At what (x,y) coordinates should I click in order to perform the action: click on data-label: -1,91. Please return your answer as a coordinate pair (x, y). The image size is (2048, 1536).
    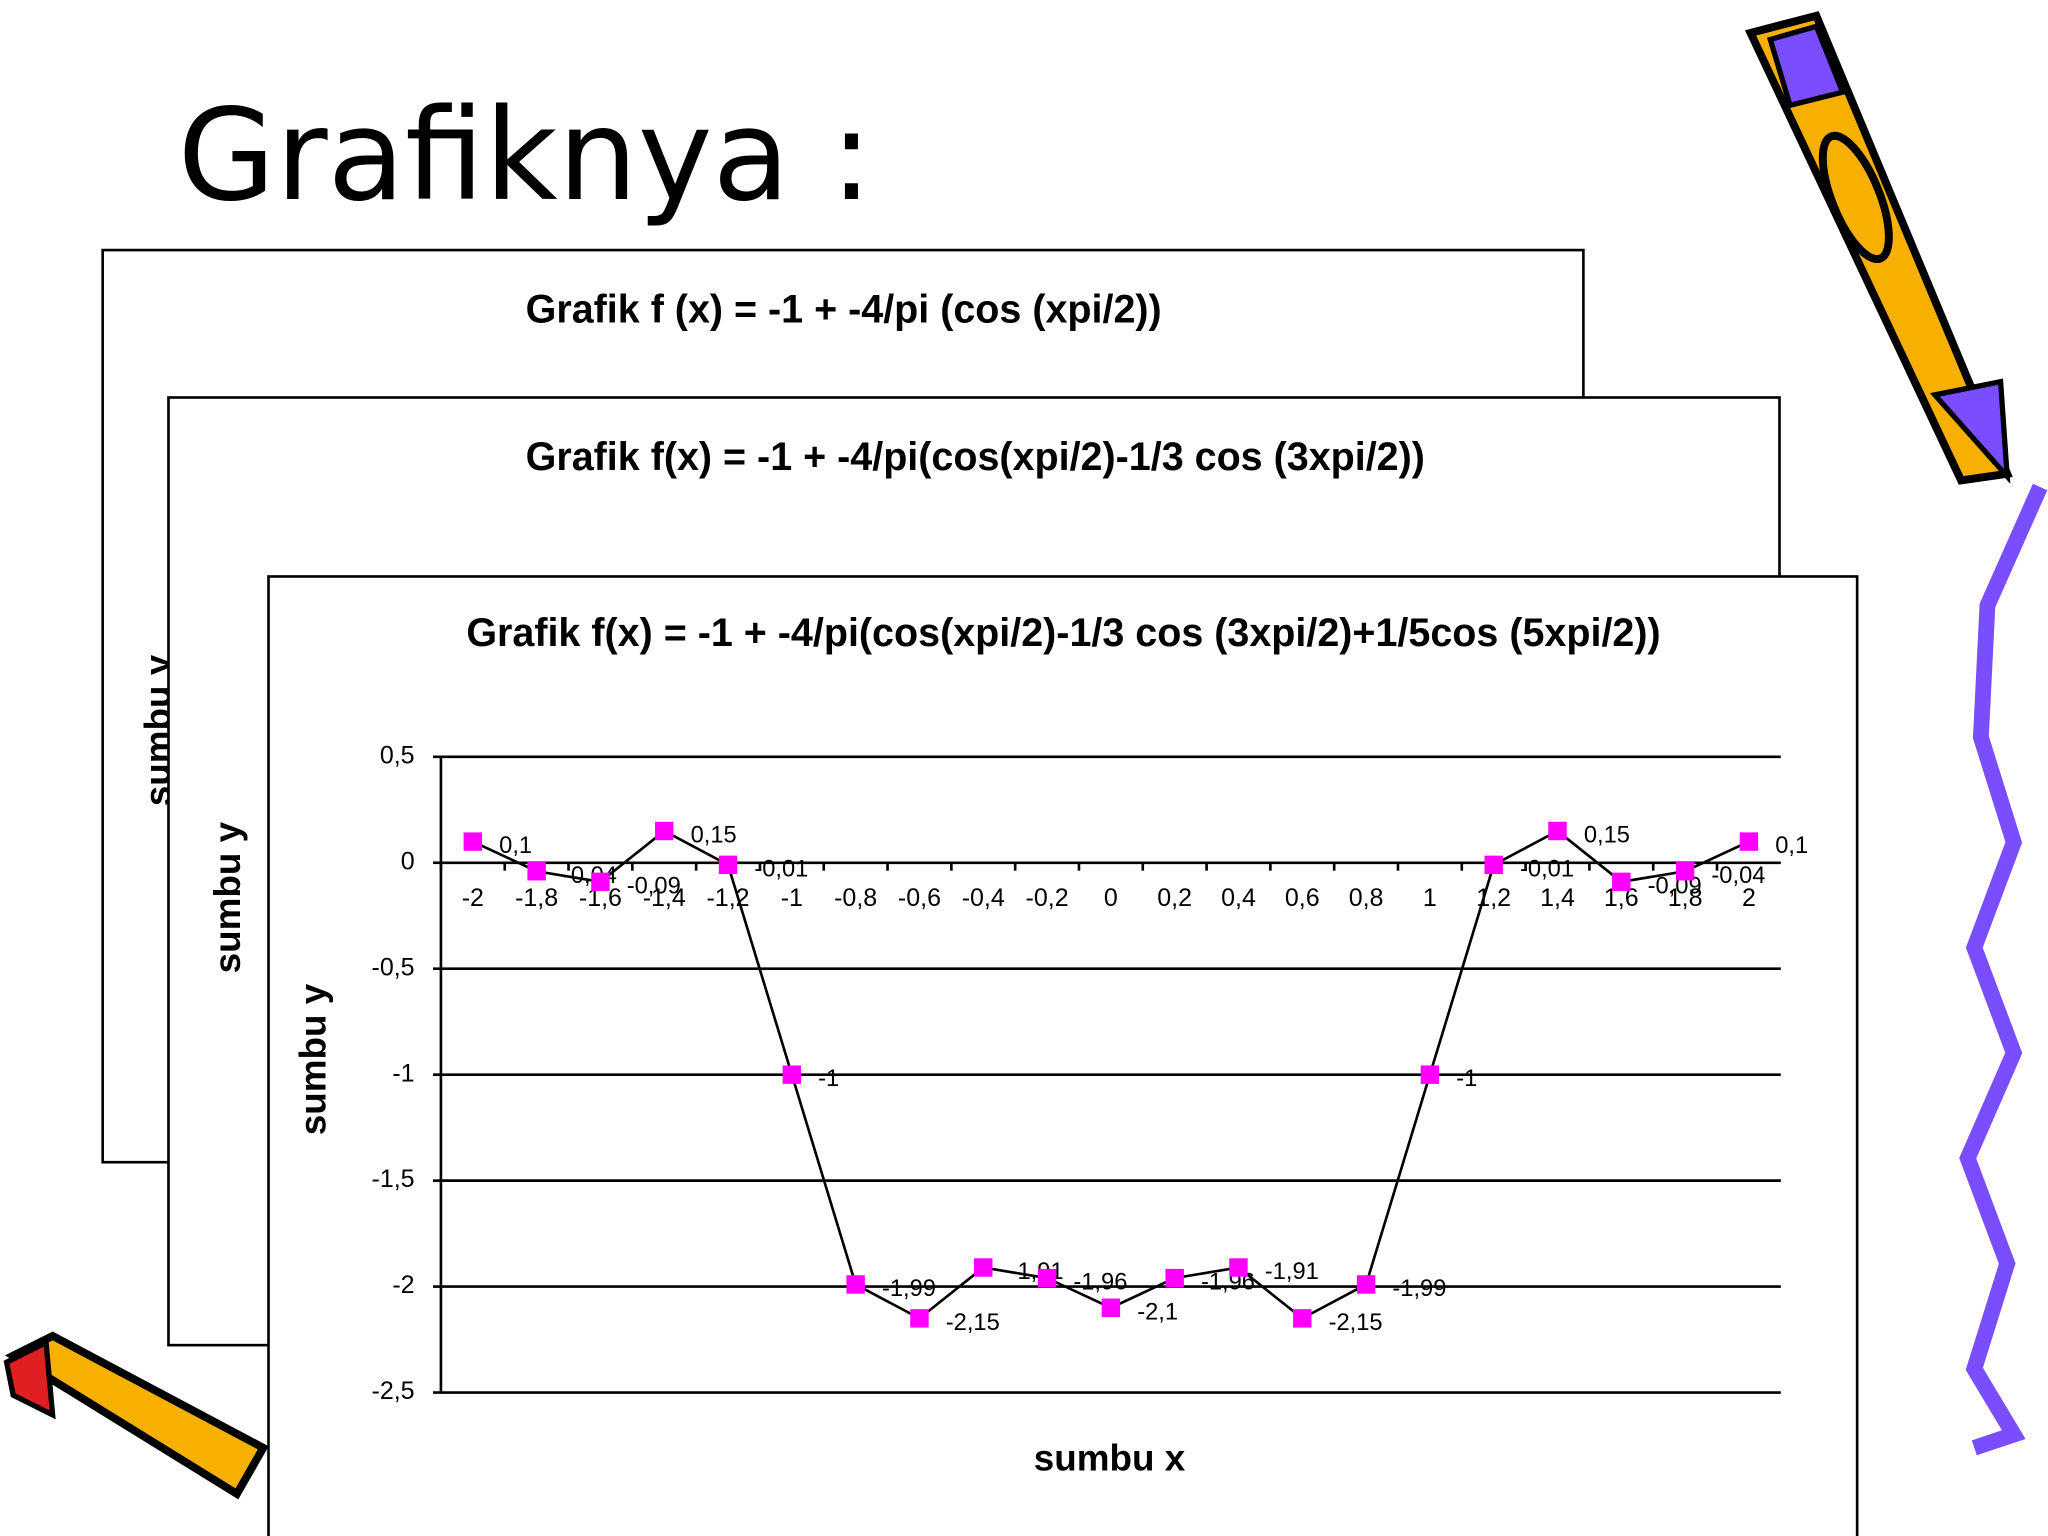
    Looking at the image, I should click on (1292, 1272).